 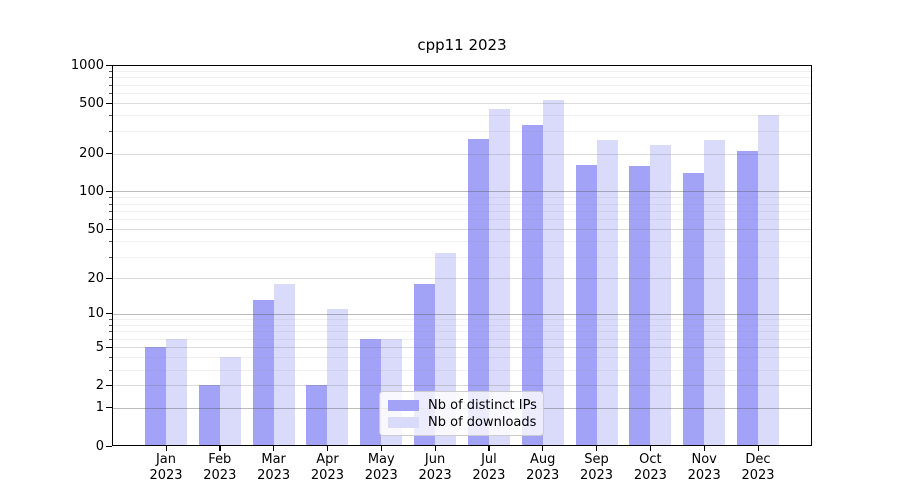 I want to click on bar-distinct-ips-nov, so click(x=694, y=309).